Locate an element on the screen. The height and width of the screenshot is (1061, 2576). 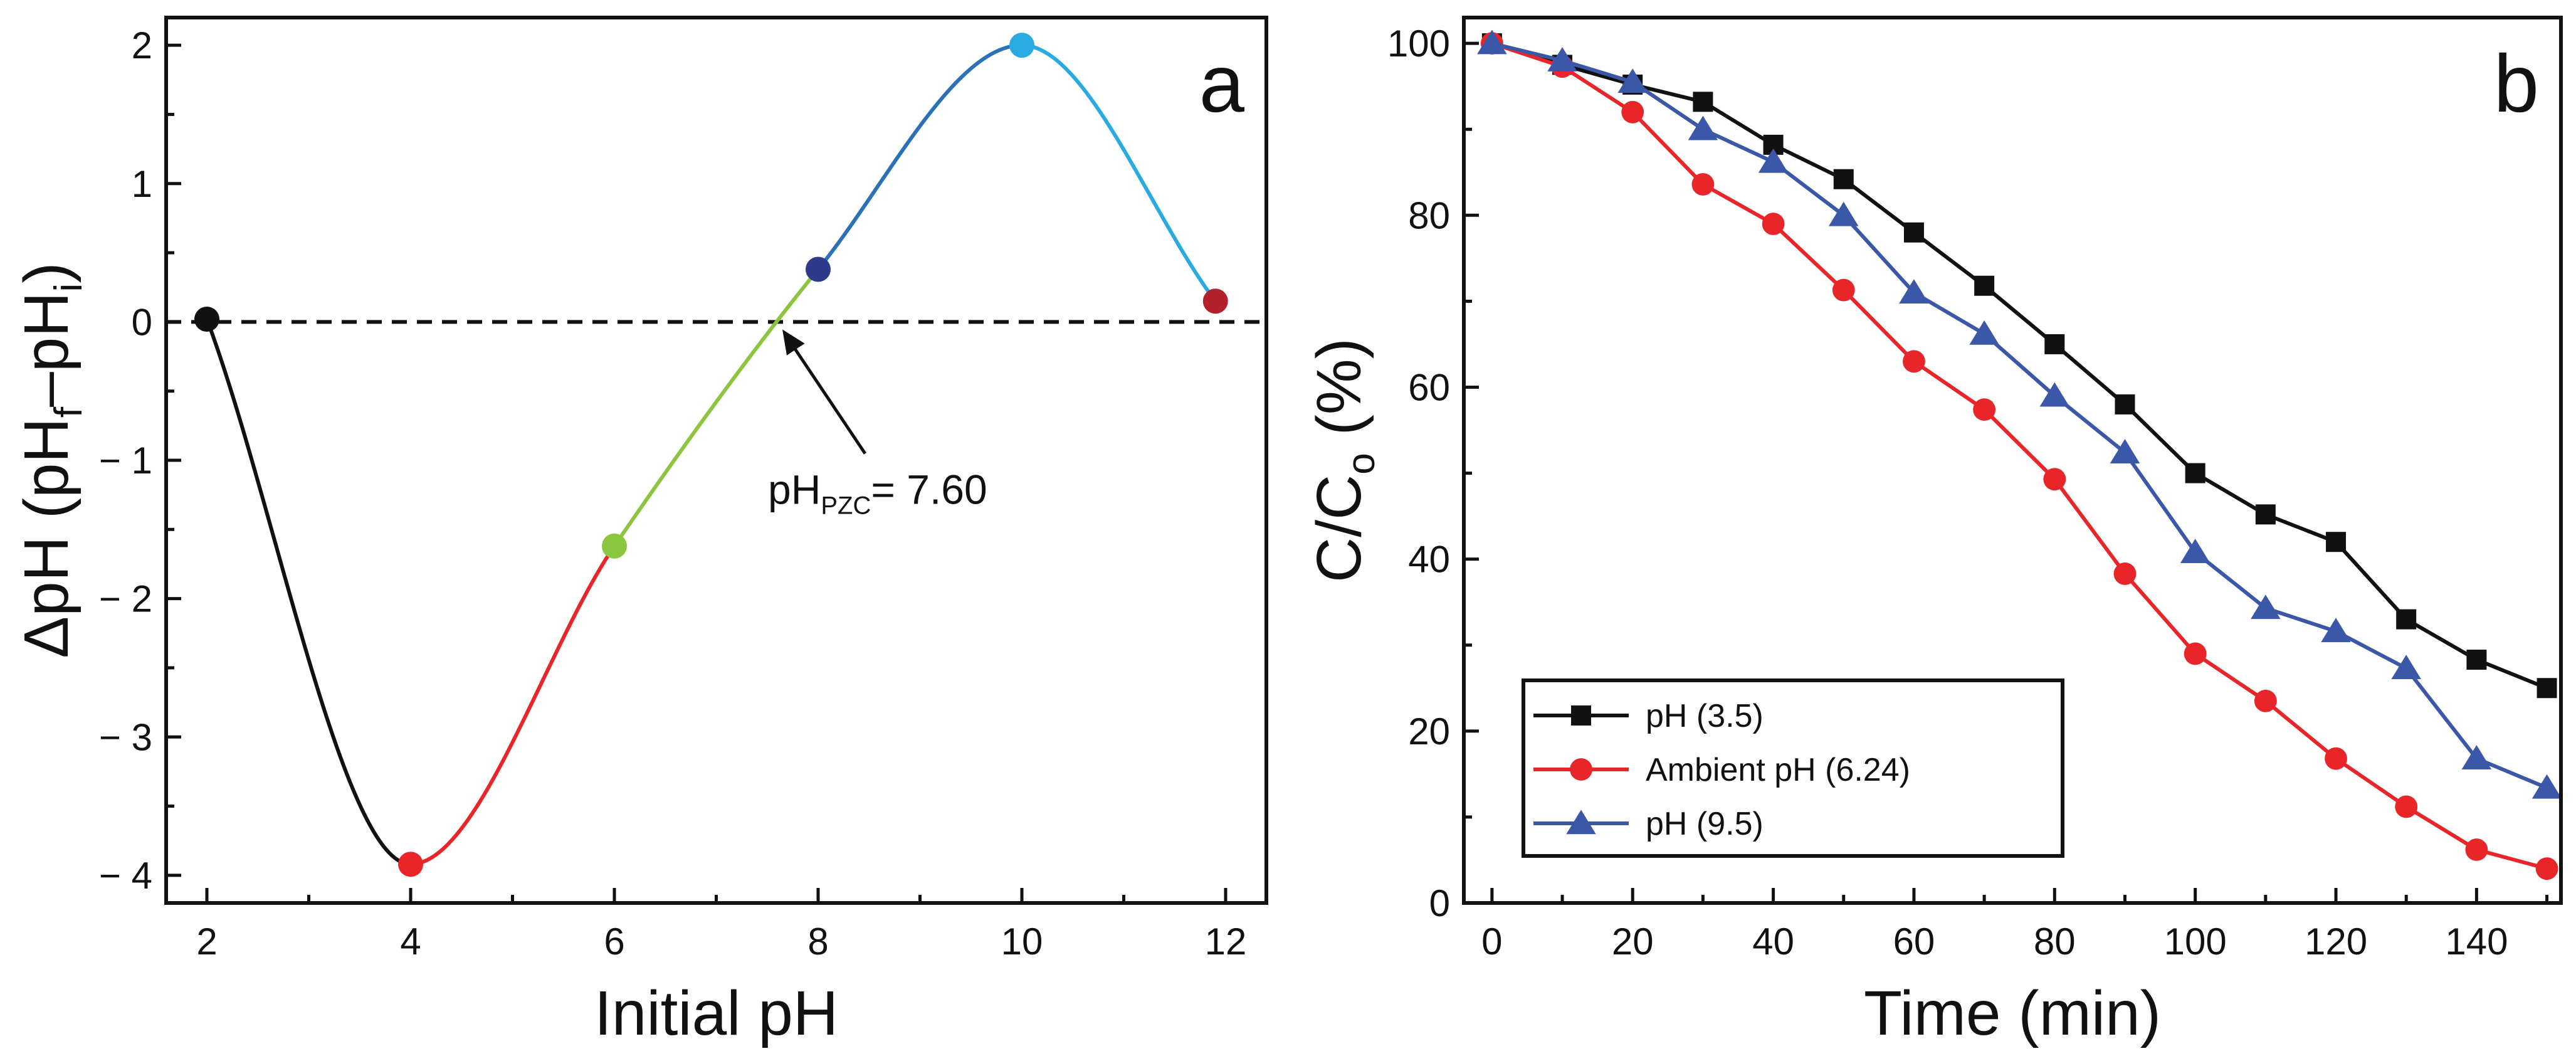
panel-b-legend: pH (3.5) Ambient pH (6.24) pH (9.5) is located at coordinates (1793, 768).